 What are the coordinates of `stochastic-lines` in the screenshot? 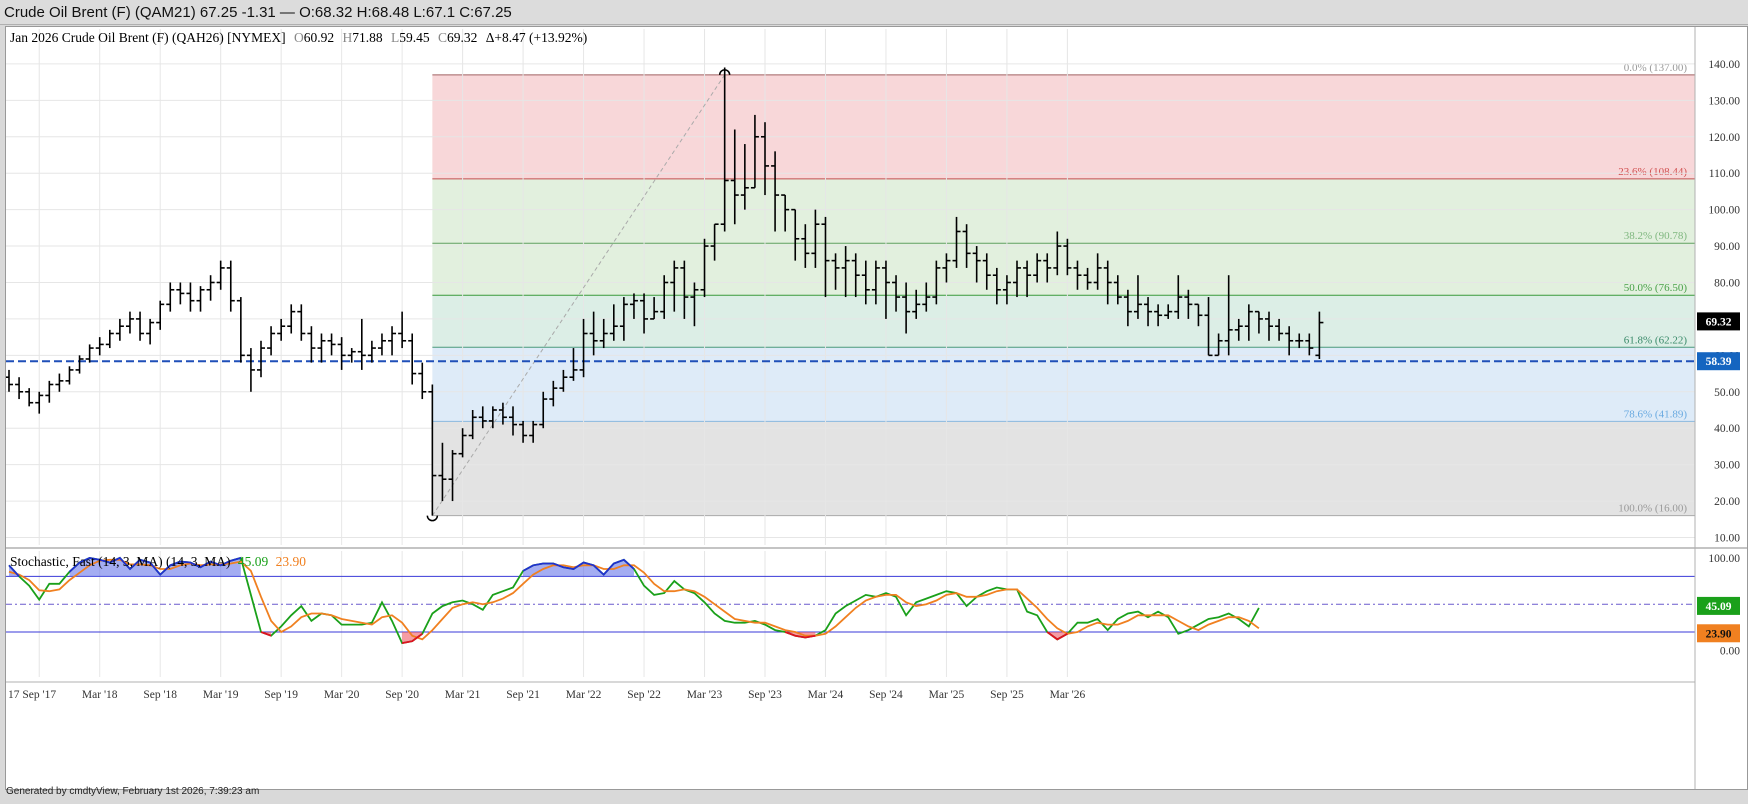 It's located at (634, 600).